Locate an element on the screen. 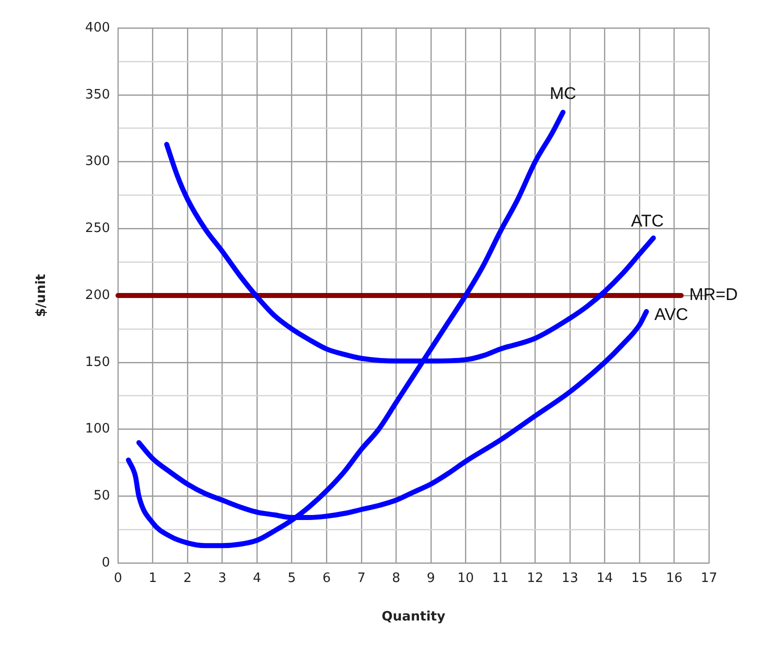 Image resolution: width=762 pixels, height=654 pixels. x-tick-label: 3 is located at coordinates (222, 578).